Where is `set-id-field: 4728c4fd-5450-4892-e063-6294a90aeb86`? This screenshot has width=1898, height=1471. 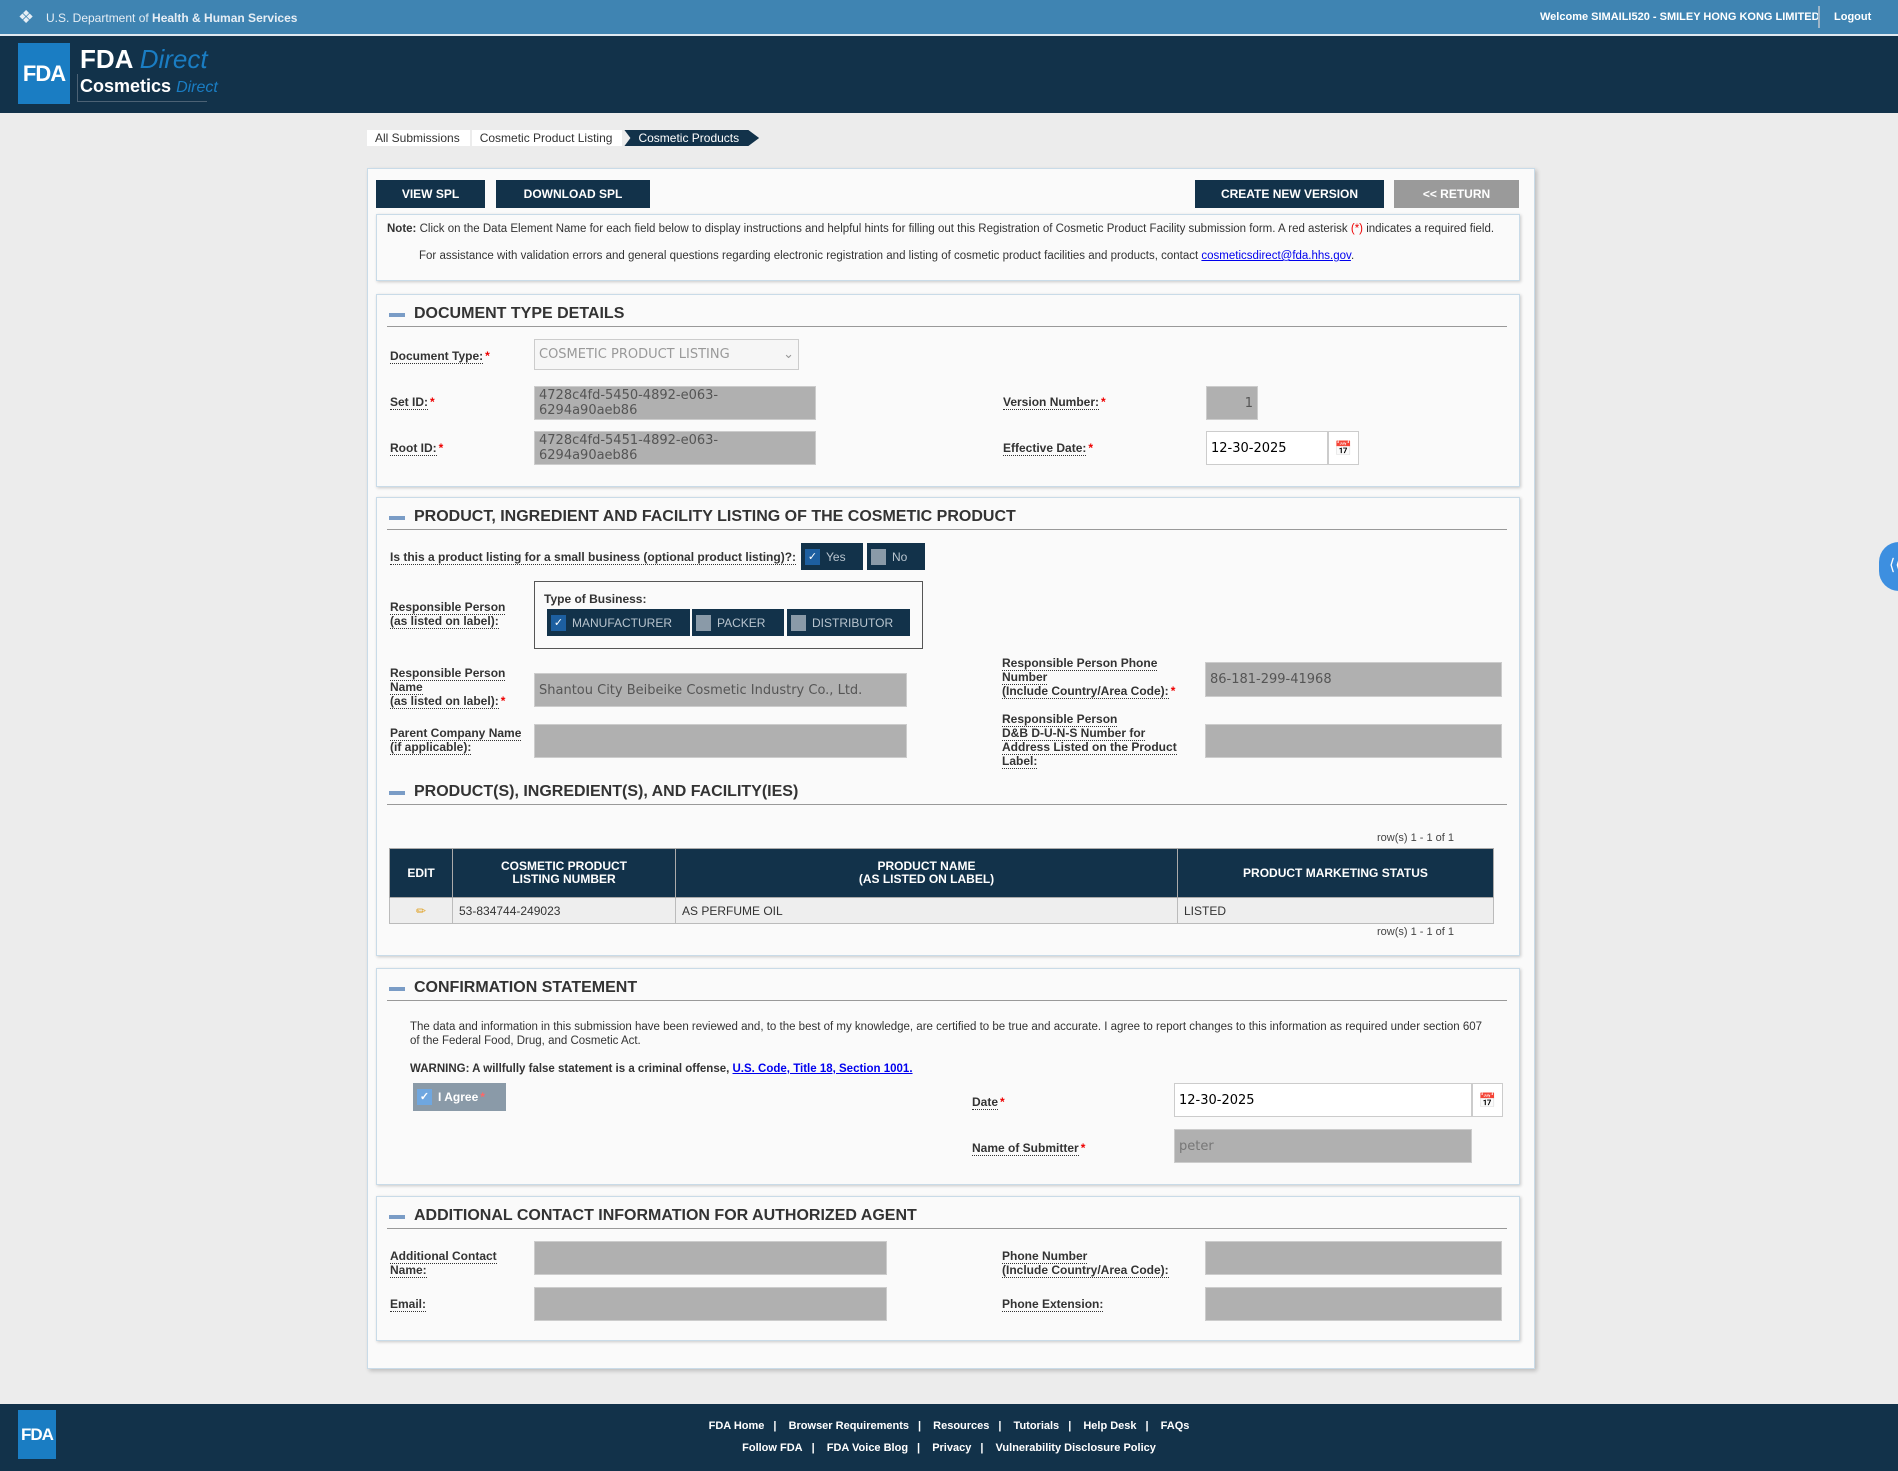 set-id-field: 4728c4fd-5450-4892-e063-6294a90aeb86 is located at coordinates (675, 403).